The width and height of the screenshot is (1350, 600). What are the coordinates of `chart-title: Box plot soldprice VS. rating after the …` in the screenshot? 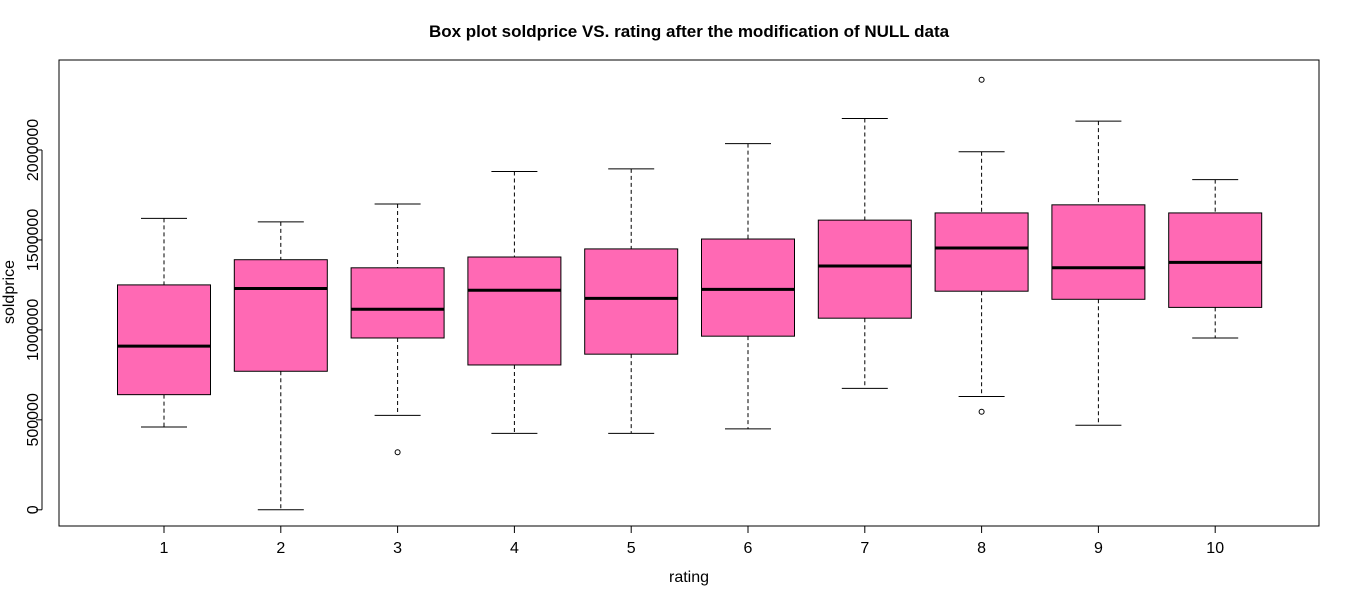 It's located at (689, 31).